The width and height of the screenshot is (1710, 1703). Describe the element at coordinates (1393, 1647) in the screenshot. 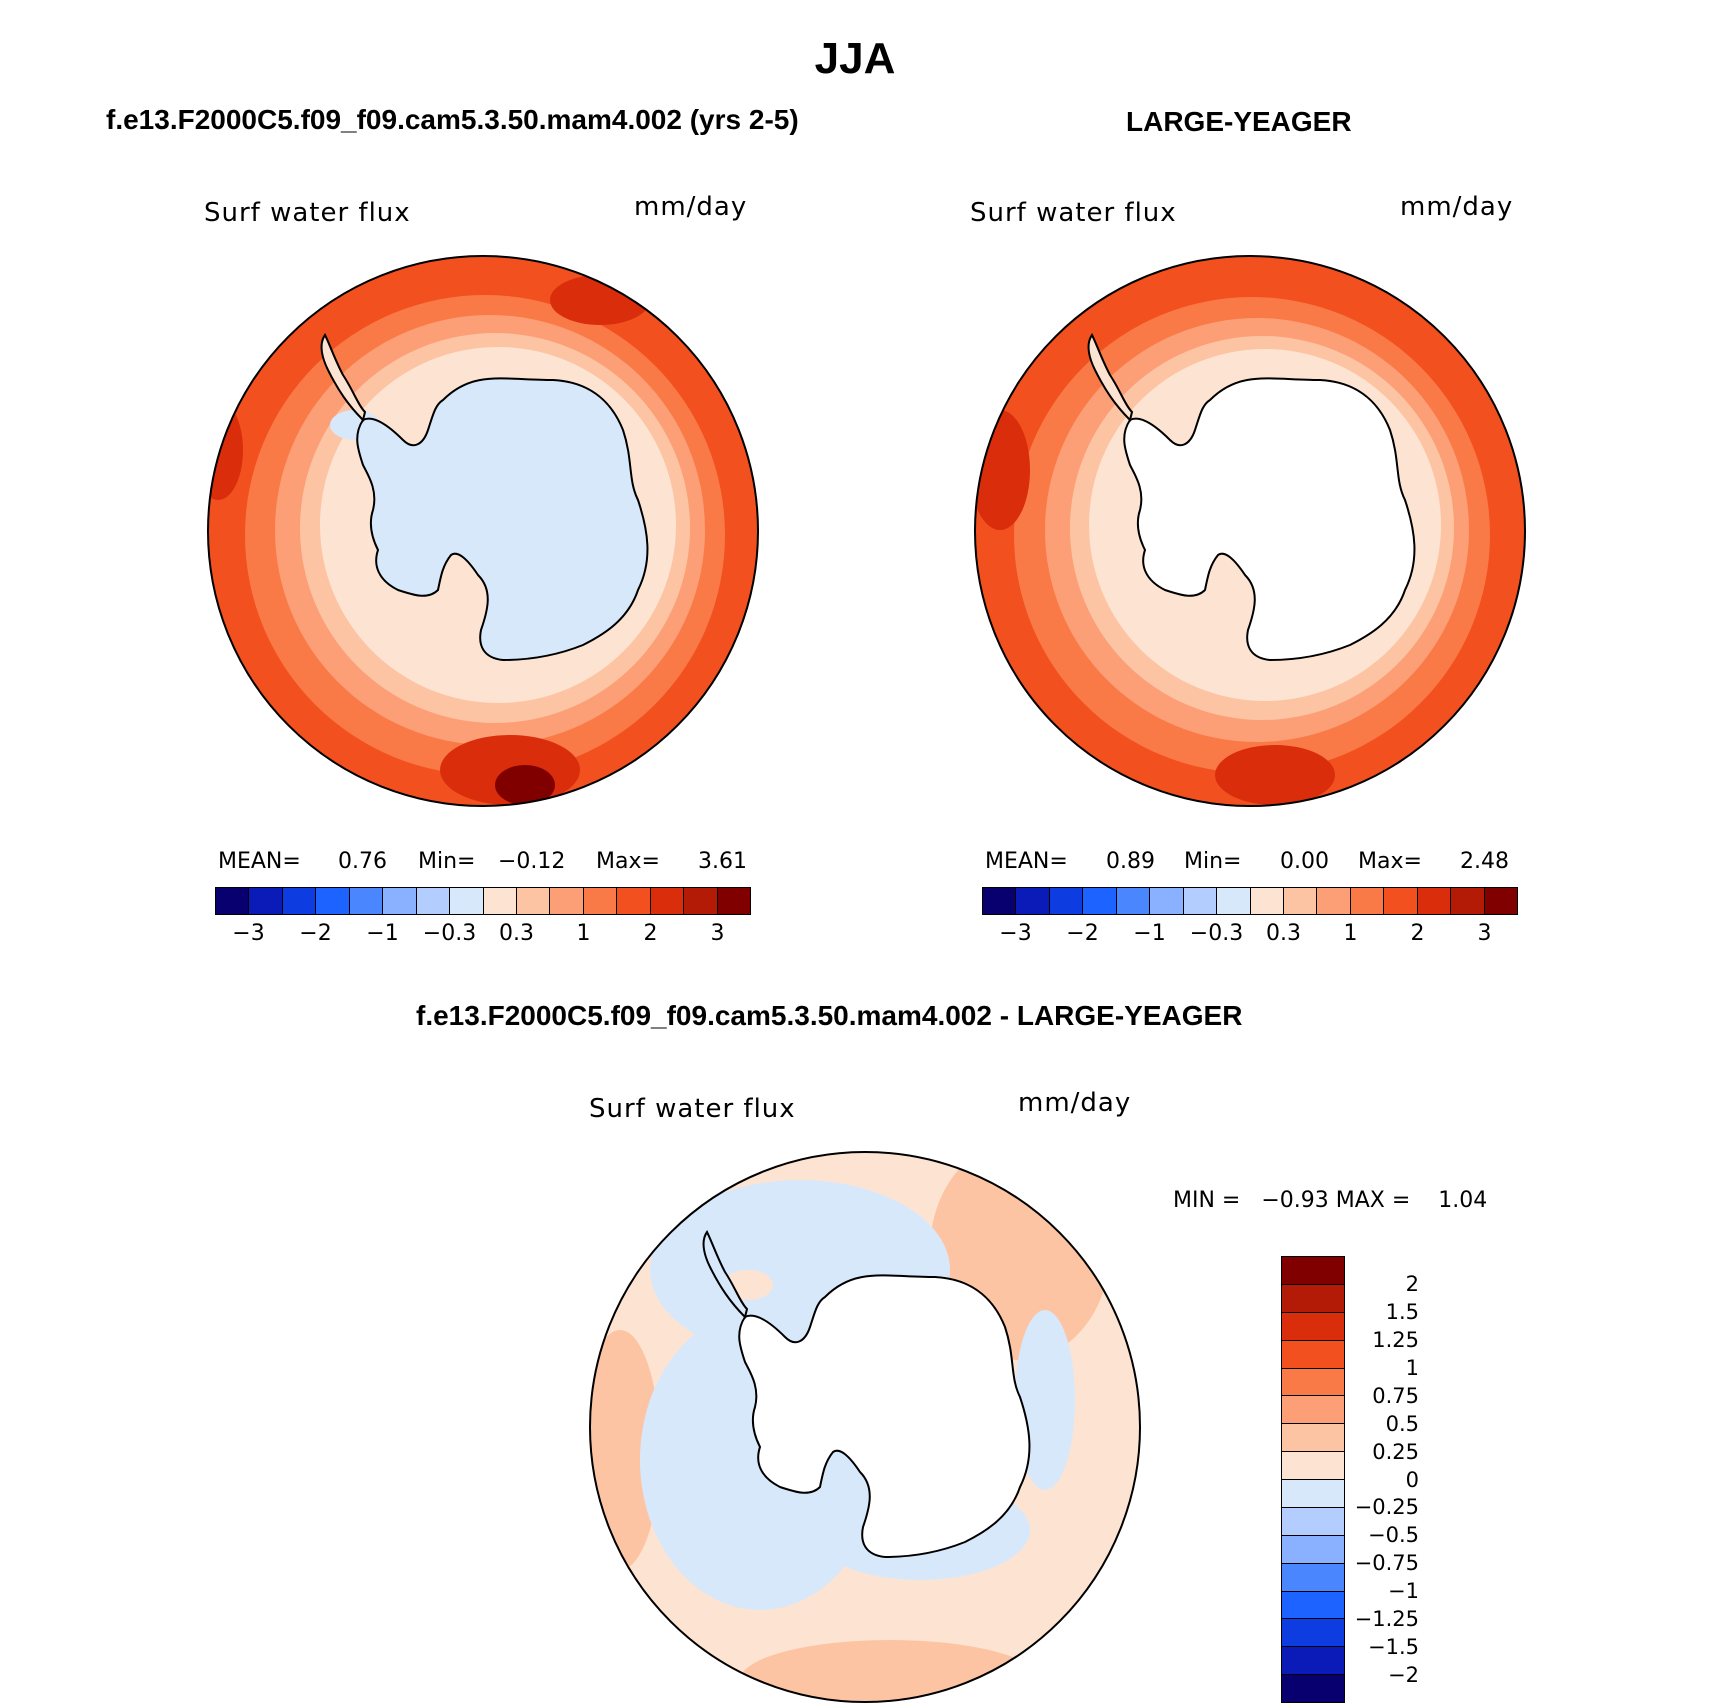

I see `colorbar-tick-label: −1.5` at that location.